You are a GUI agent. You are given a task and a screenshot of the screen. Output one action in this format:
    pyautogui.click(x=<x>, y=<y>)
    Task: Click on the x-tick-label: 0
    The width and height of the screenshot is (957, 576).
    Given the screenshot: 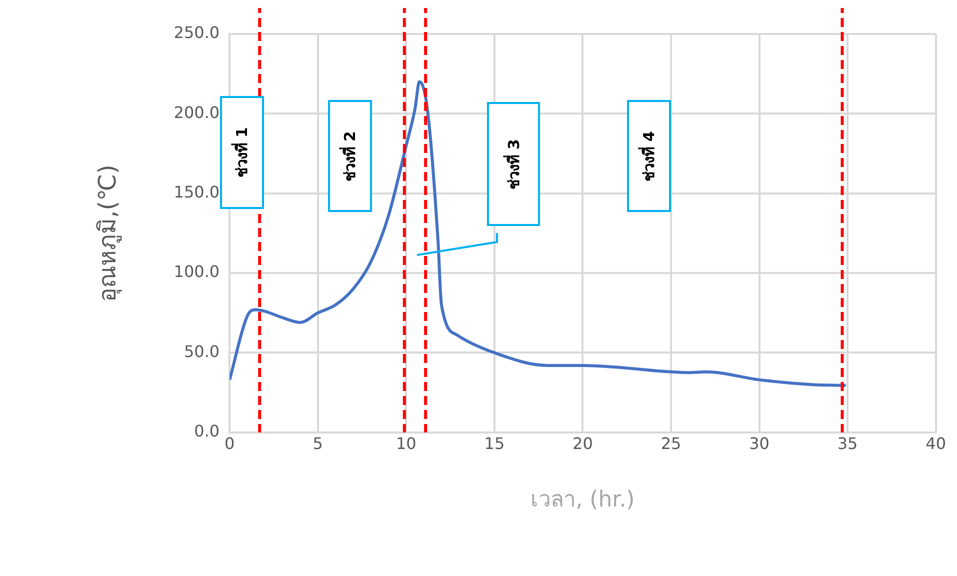 What is the action you would take?
    pyautogui.click(x=229, y=444)
    